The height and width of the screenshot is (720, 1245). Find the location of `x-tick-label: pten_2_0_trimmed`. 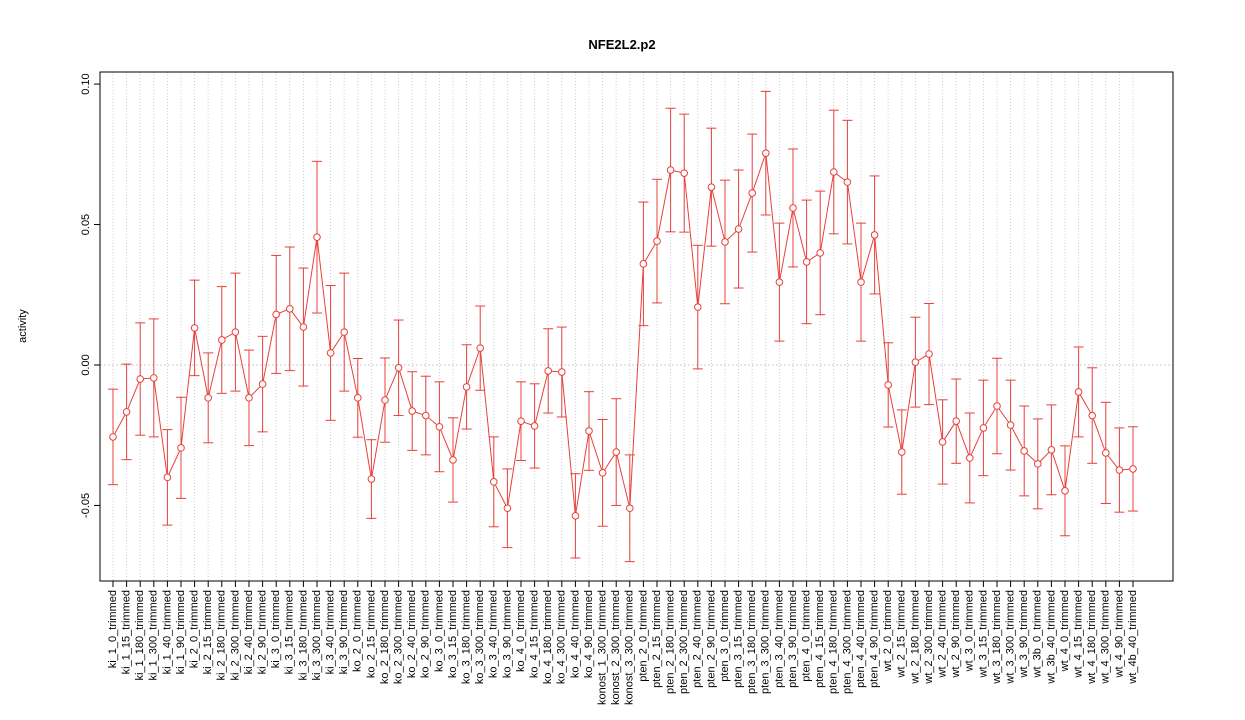

x-tick-label: pten_2_0_trimmed is located at coordinates (643, 636).